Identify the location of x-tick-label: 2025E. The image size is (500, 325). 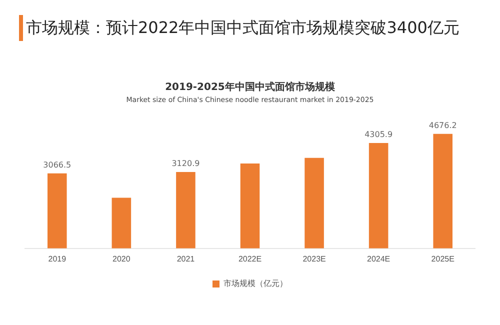
(442, 259).